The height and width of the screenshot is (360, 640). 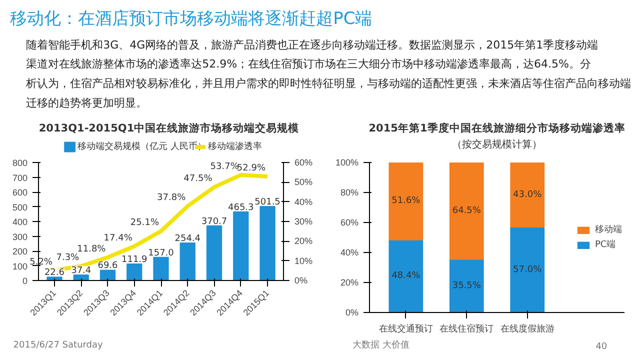 What do you see at coordinates (20, 222) in the screenshot?
I see `y-tick-label: 400` at bounding box center [20, 222].